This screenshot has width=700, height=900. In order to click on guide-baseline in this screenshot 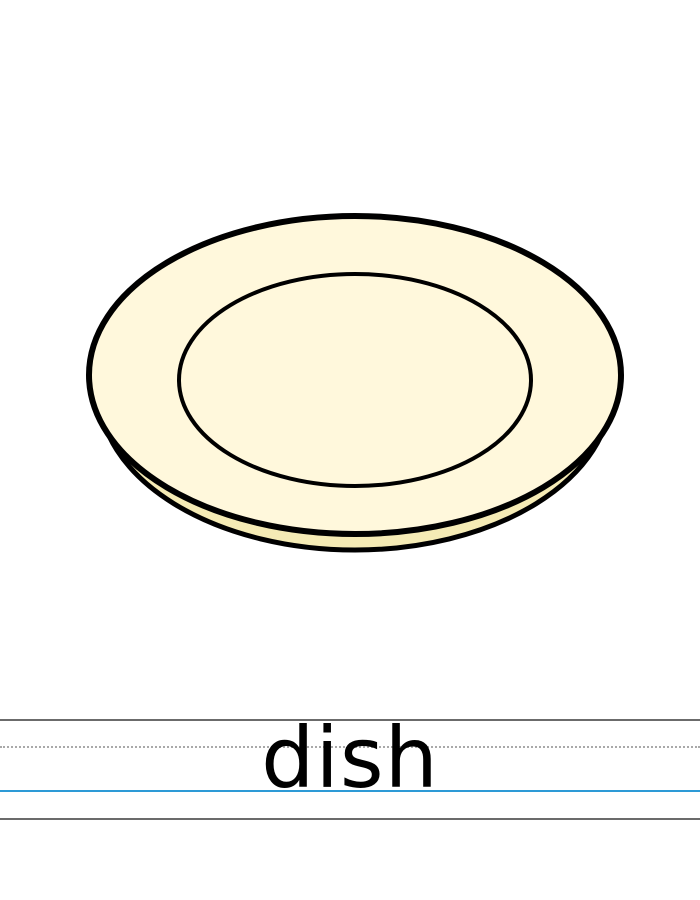, I will do `click(350, 791)`.